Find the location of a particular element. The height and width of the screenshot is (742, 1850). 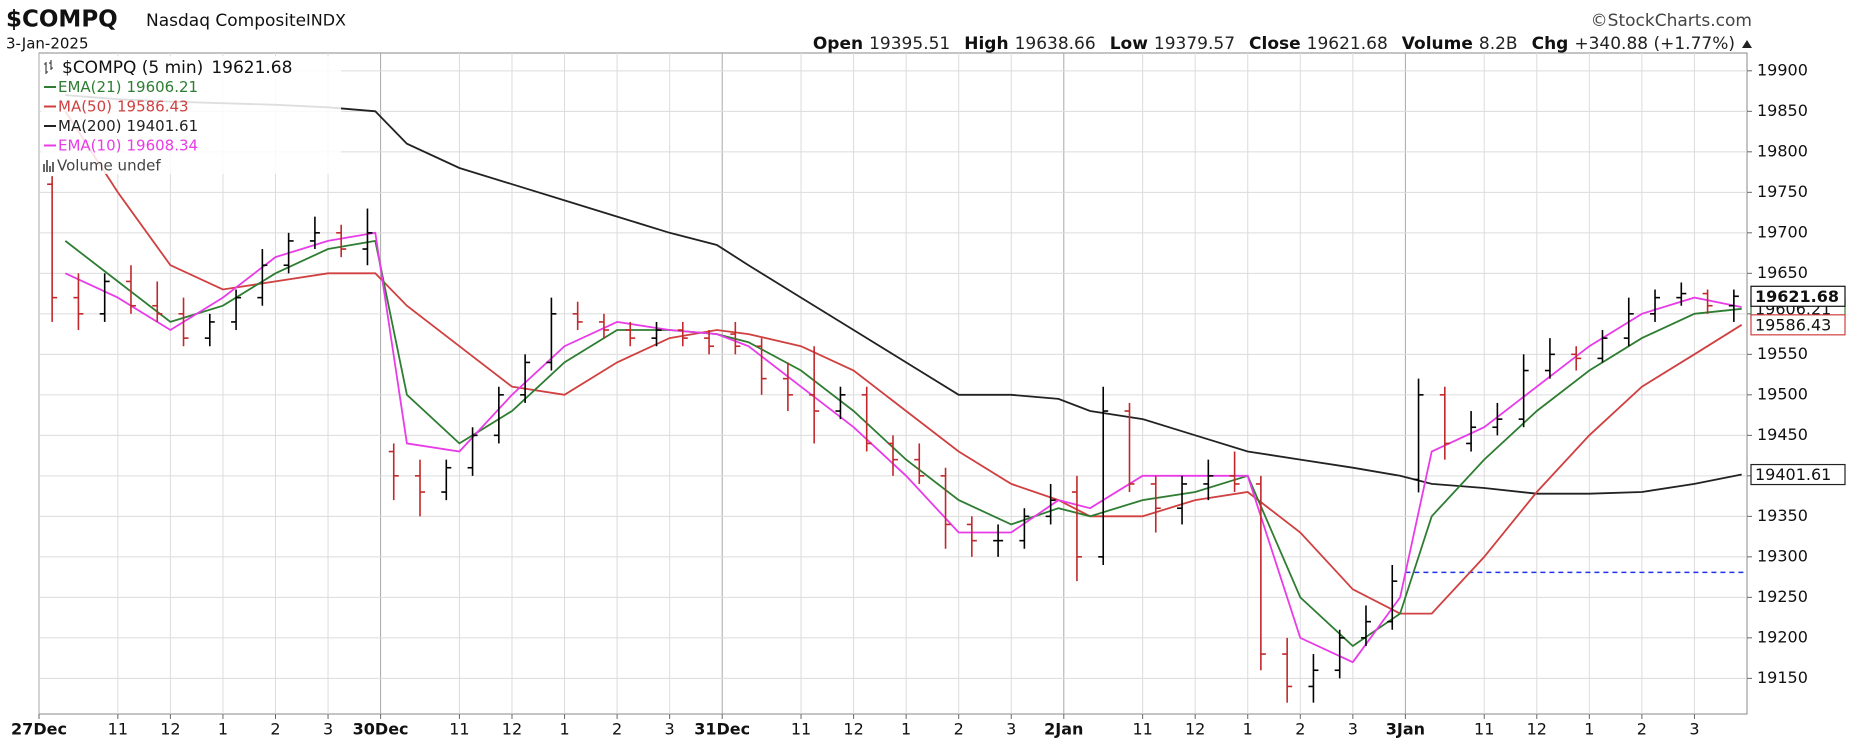

x-tick-label: 30Dec is located at coordinates (381, 729).